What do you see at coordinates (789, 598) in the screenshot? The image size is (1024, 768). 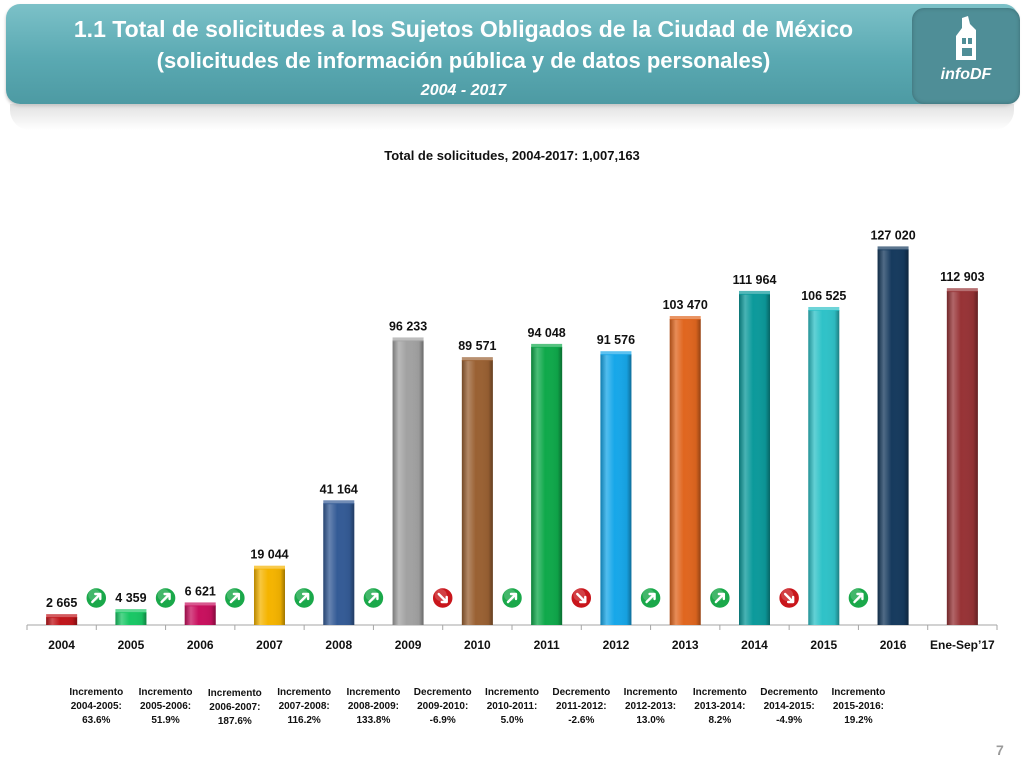 I see `arrow-down-icon` at bounding box center [789, 598].